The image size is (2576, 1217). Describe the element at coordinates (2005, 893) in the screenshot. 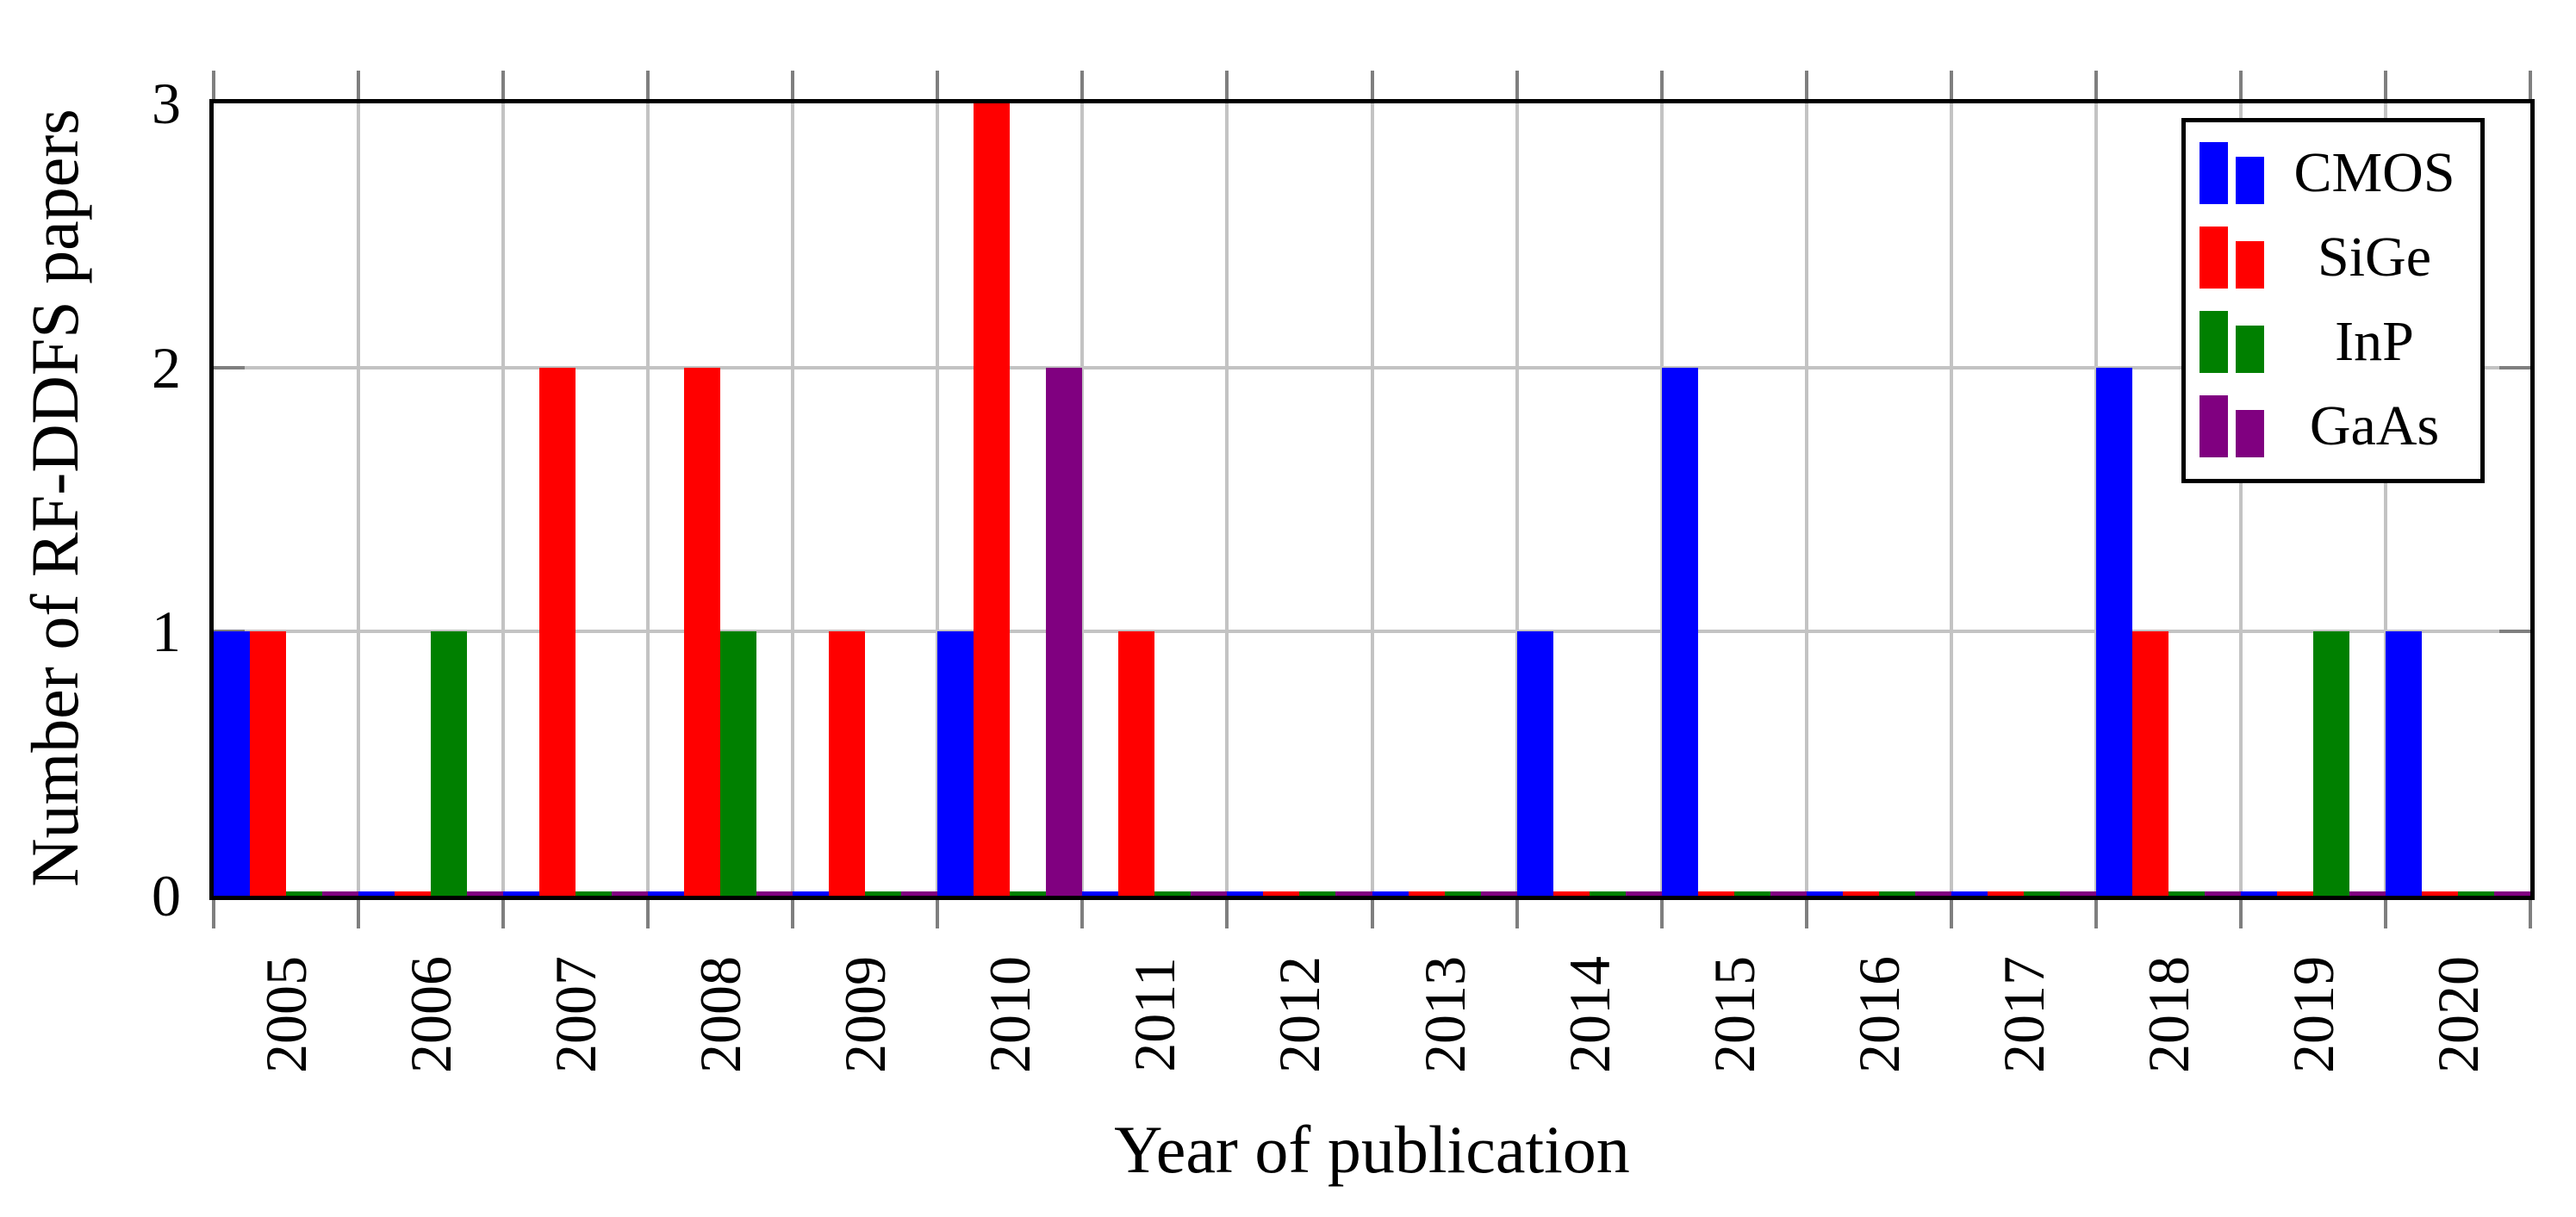

I see `bar-SiGe-2017` at that location.